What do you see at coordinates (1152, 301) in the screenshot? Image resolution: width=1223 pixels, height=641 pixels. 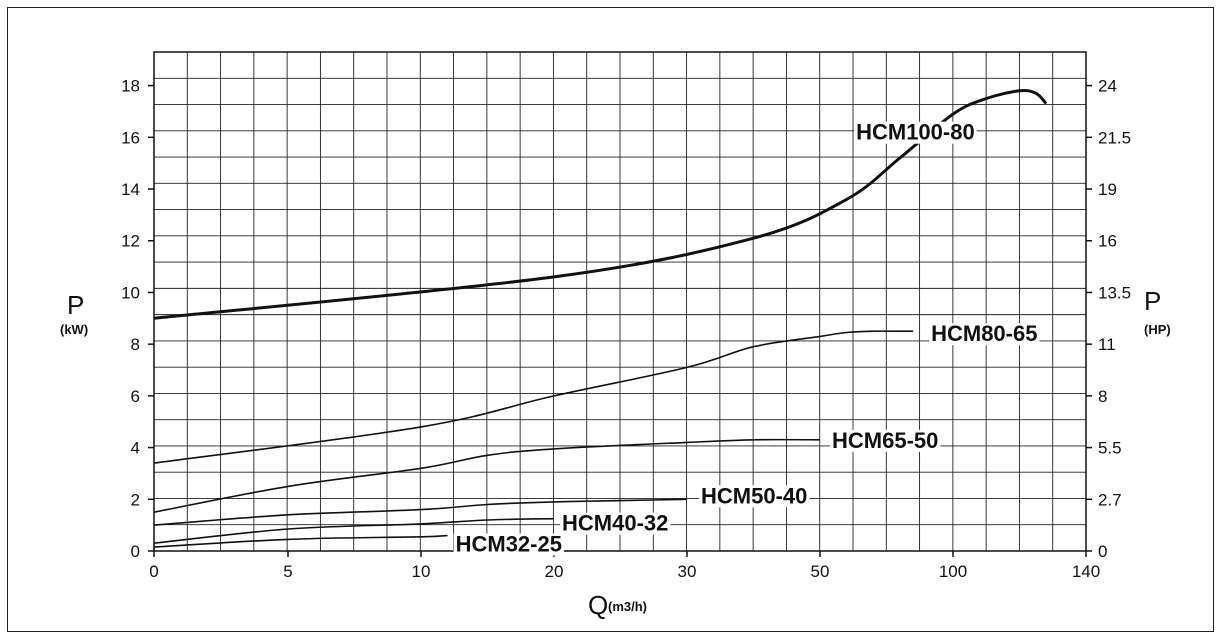 I see `y-axis-label-right: P` at bounding box center [1152, 301].